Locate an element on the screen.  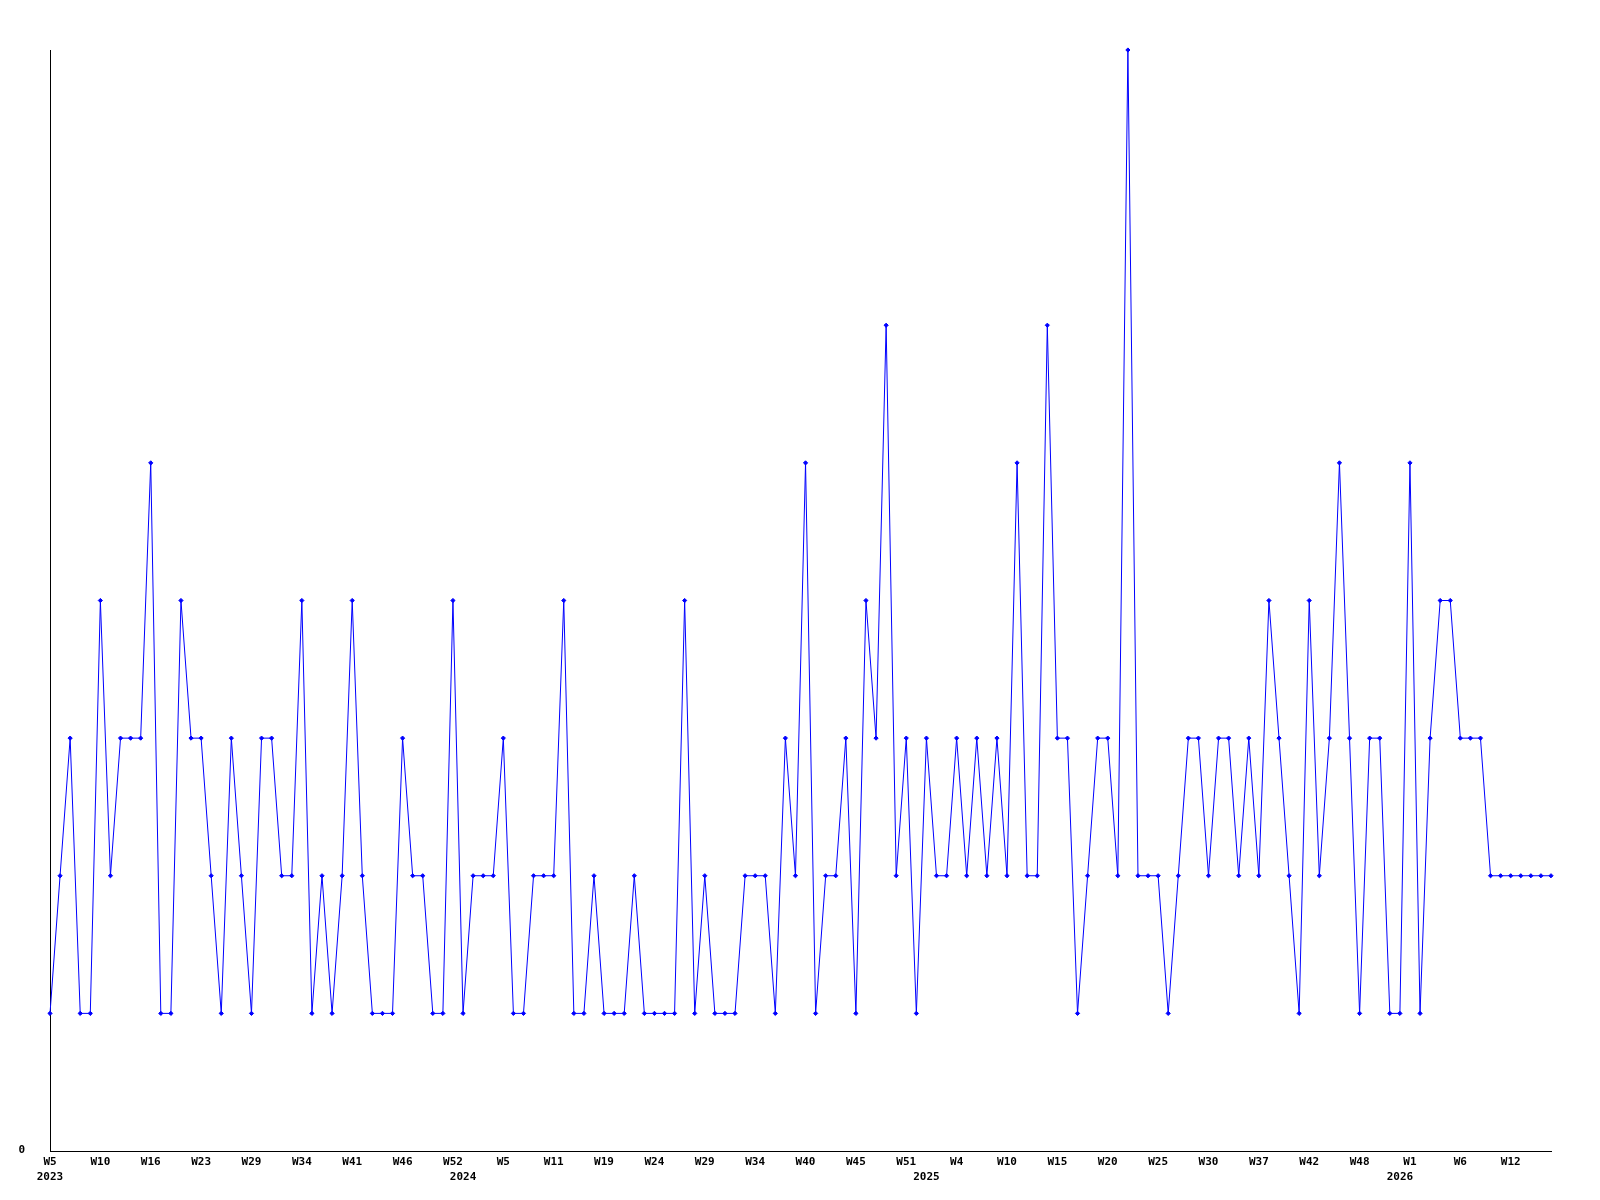
x-tick-label: W11 is located at coordinates (553, 1162).